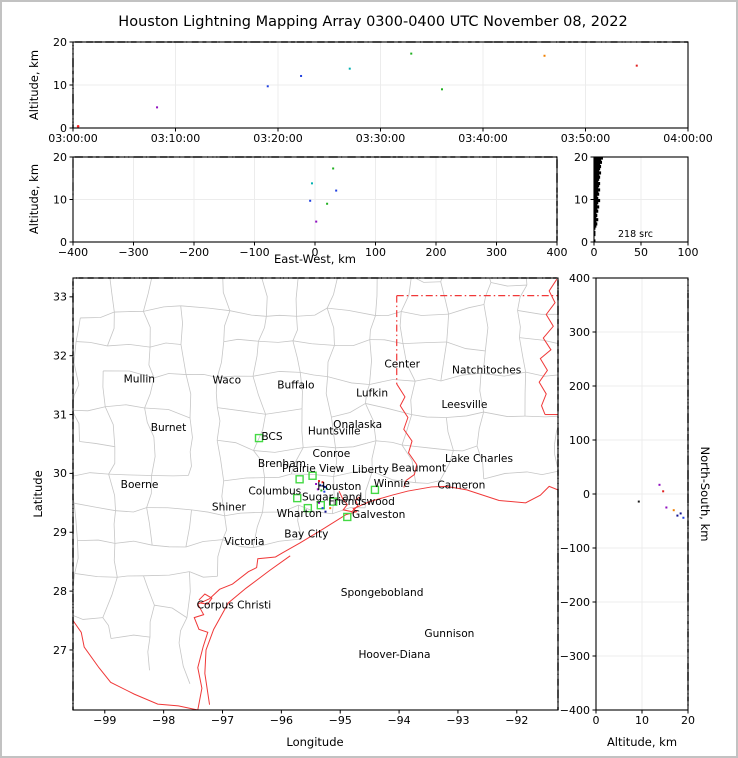 Image resolution: width=738 pixels, height=758 pixels. What do you see at coordinates (194, 252) in the screenshot?
I see `x-tick-label: −200` at bounding box center [194, 252].